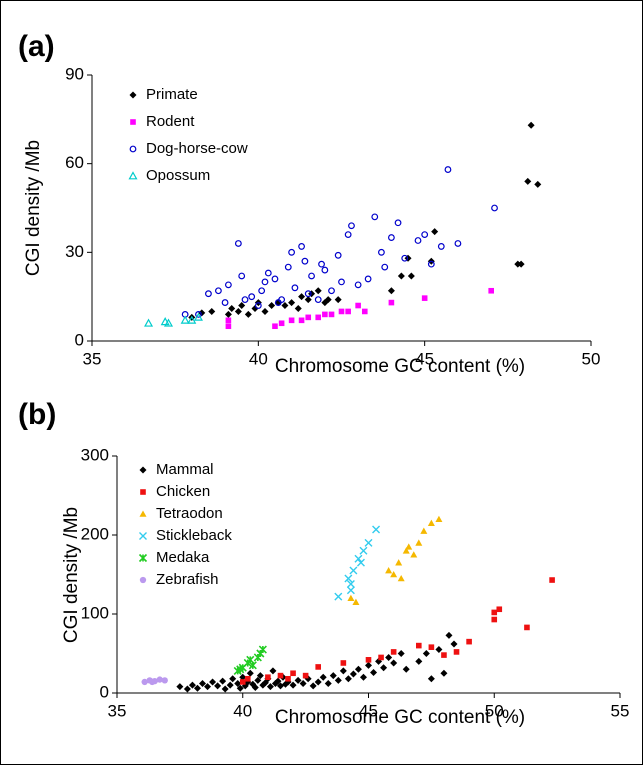  Describe the element at coordinates (189, 513) in the screenshot. I see `legend-label: Tetraodon` at that location.